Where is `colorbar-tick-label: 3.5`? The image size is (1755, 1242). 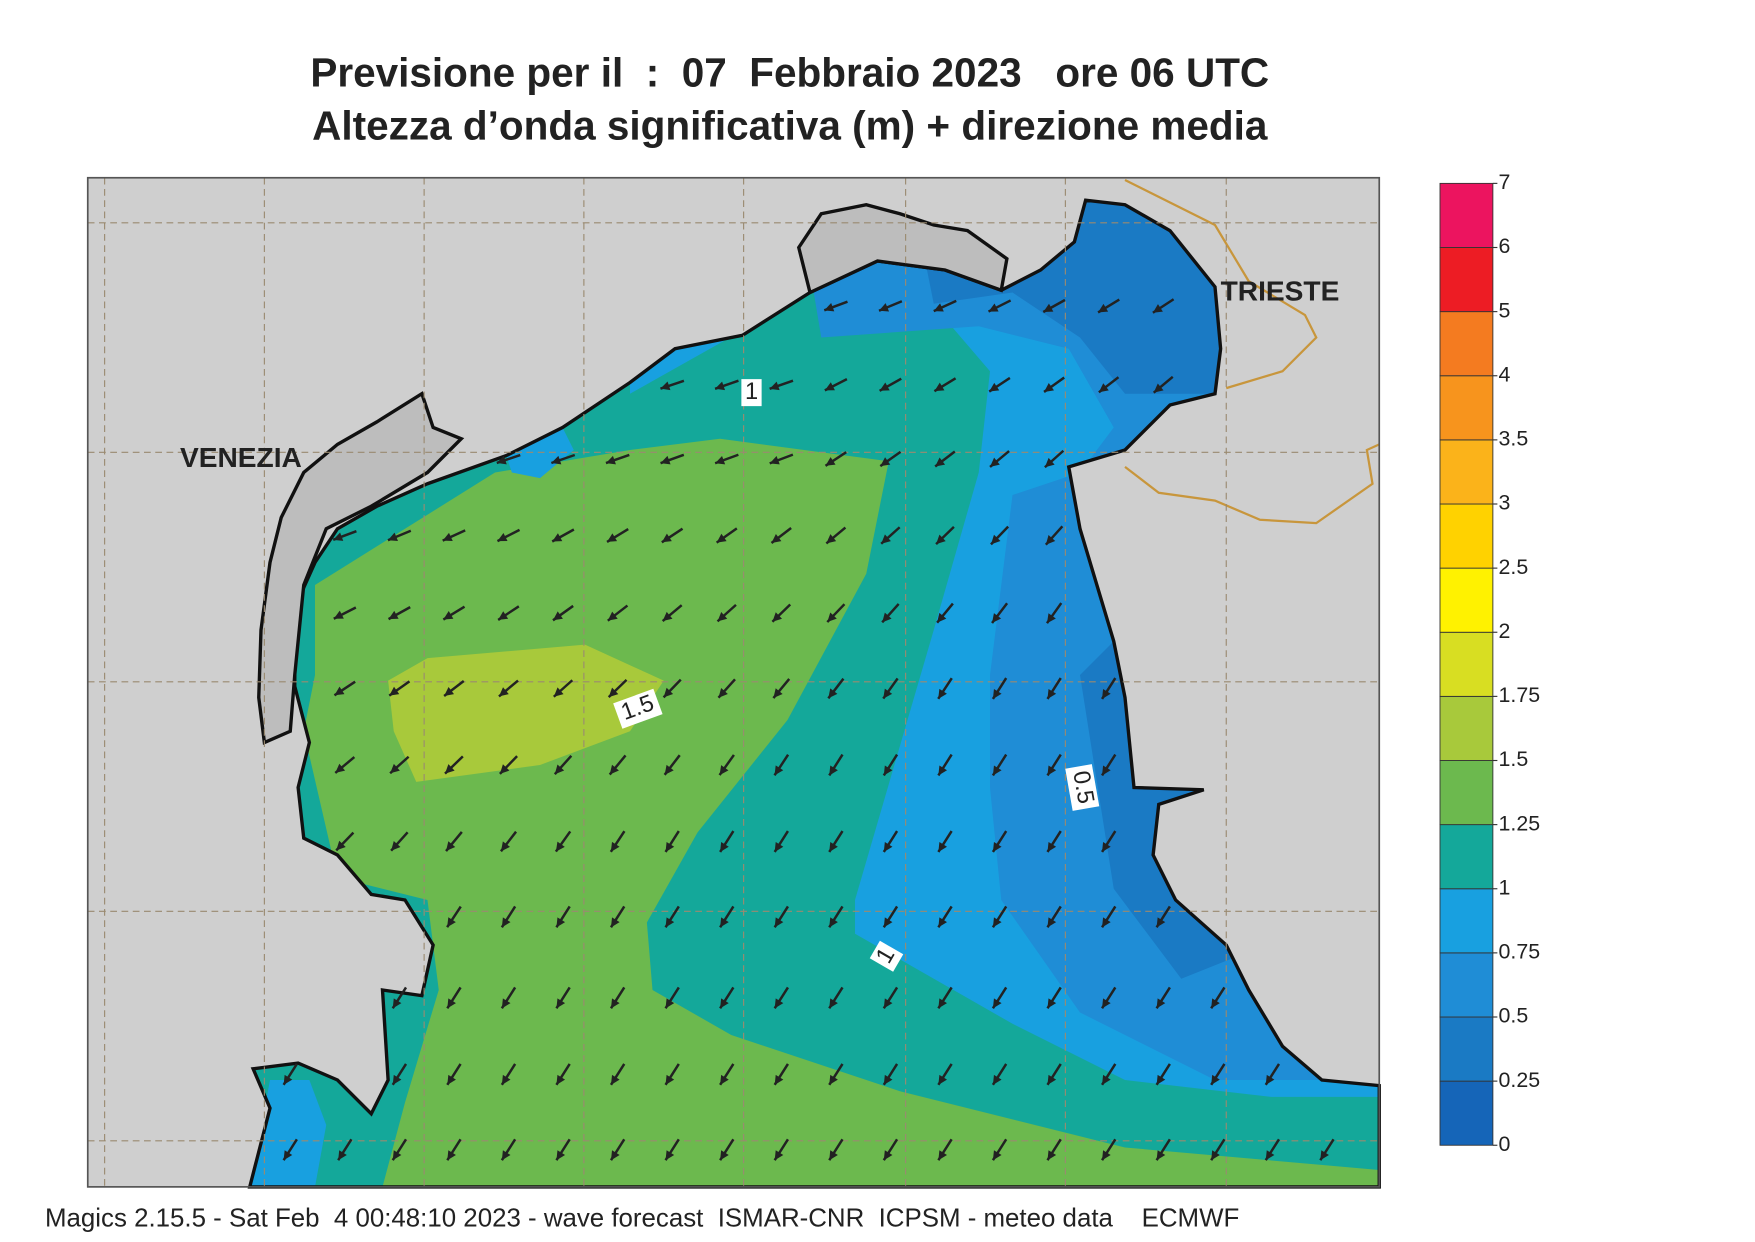 colorbar-tick-label: 3.5 is located at coordinates (1514, 439).